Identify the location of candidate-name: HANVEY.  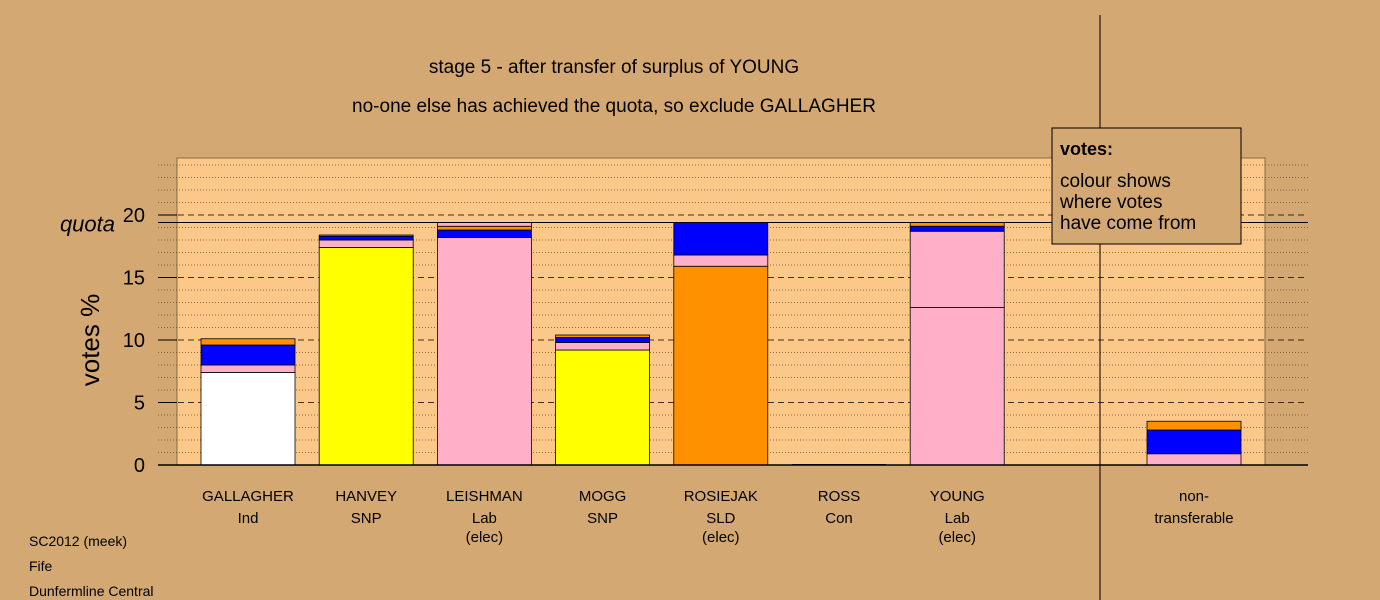
(366, 496).